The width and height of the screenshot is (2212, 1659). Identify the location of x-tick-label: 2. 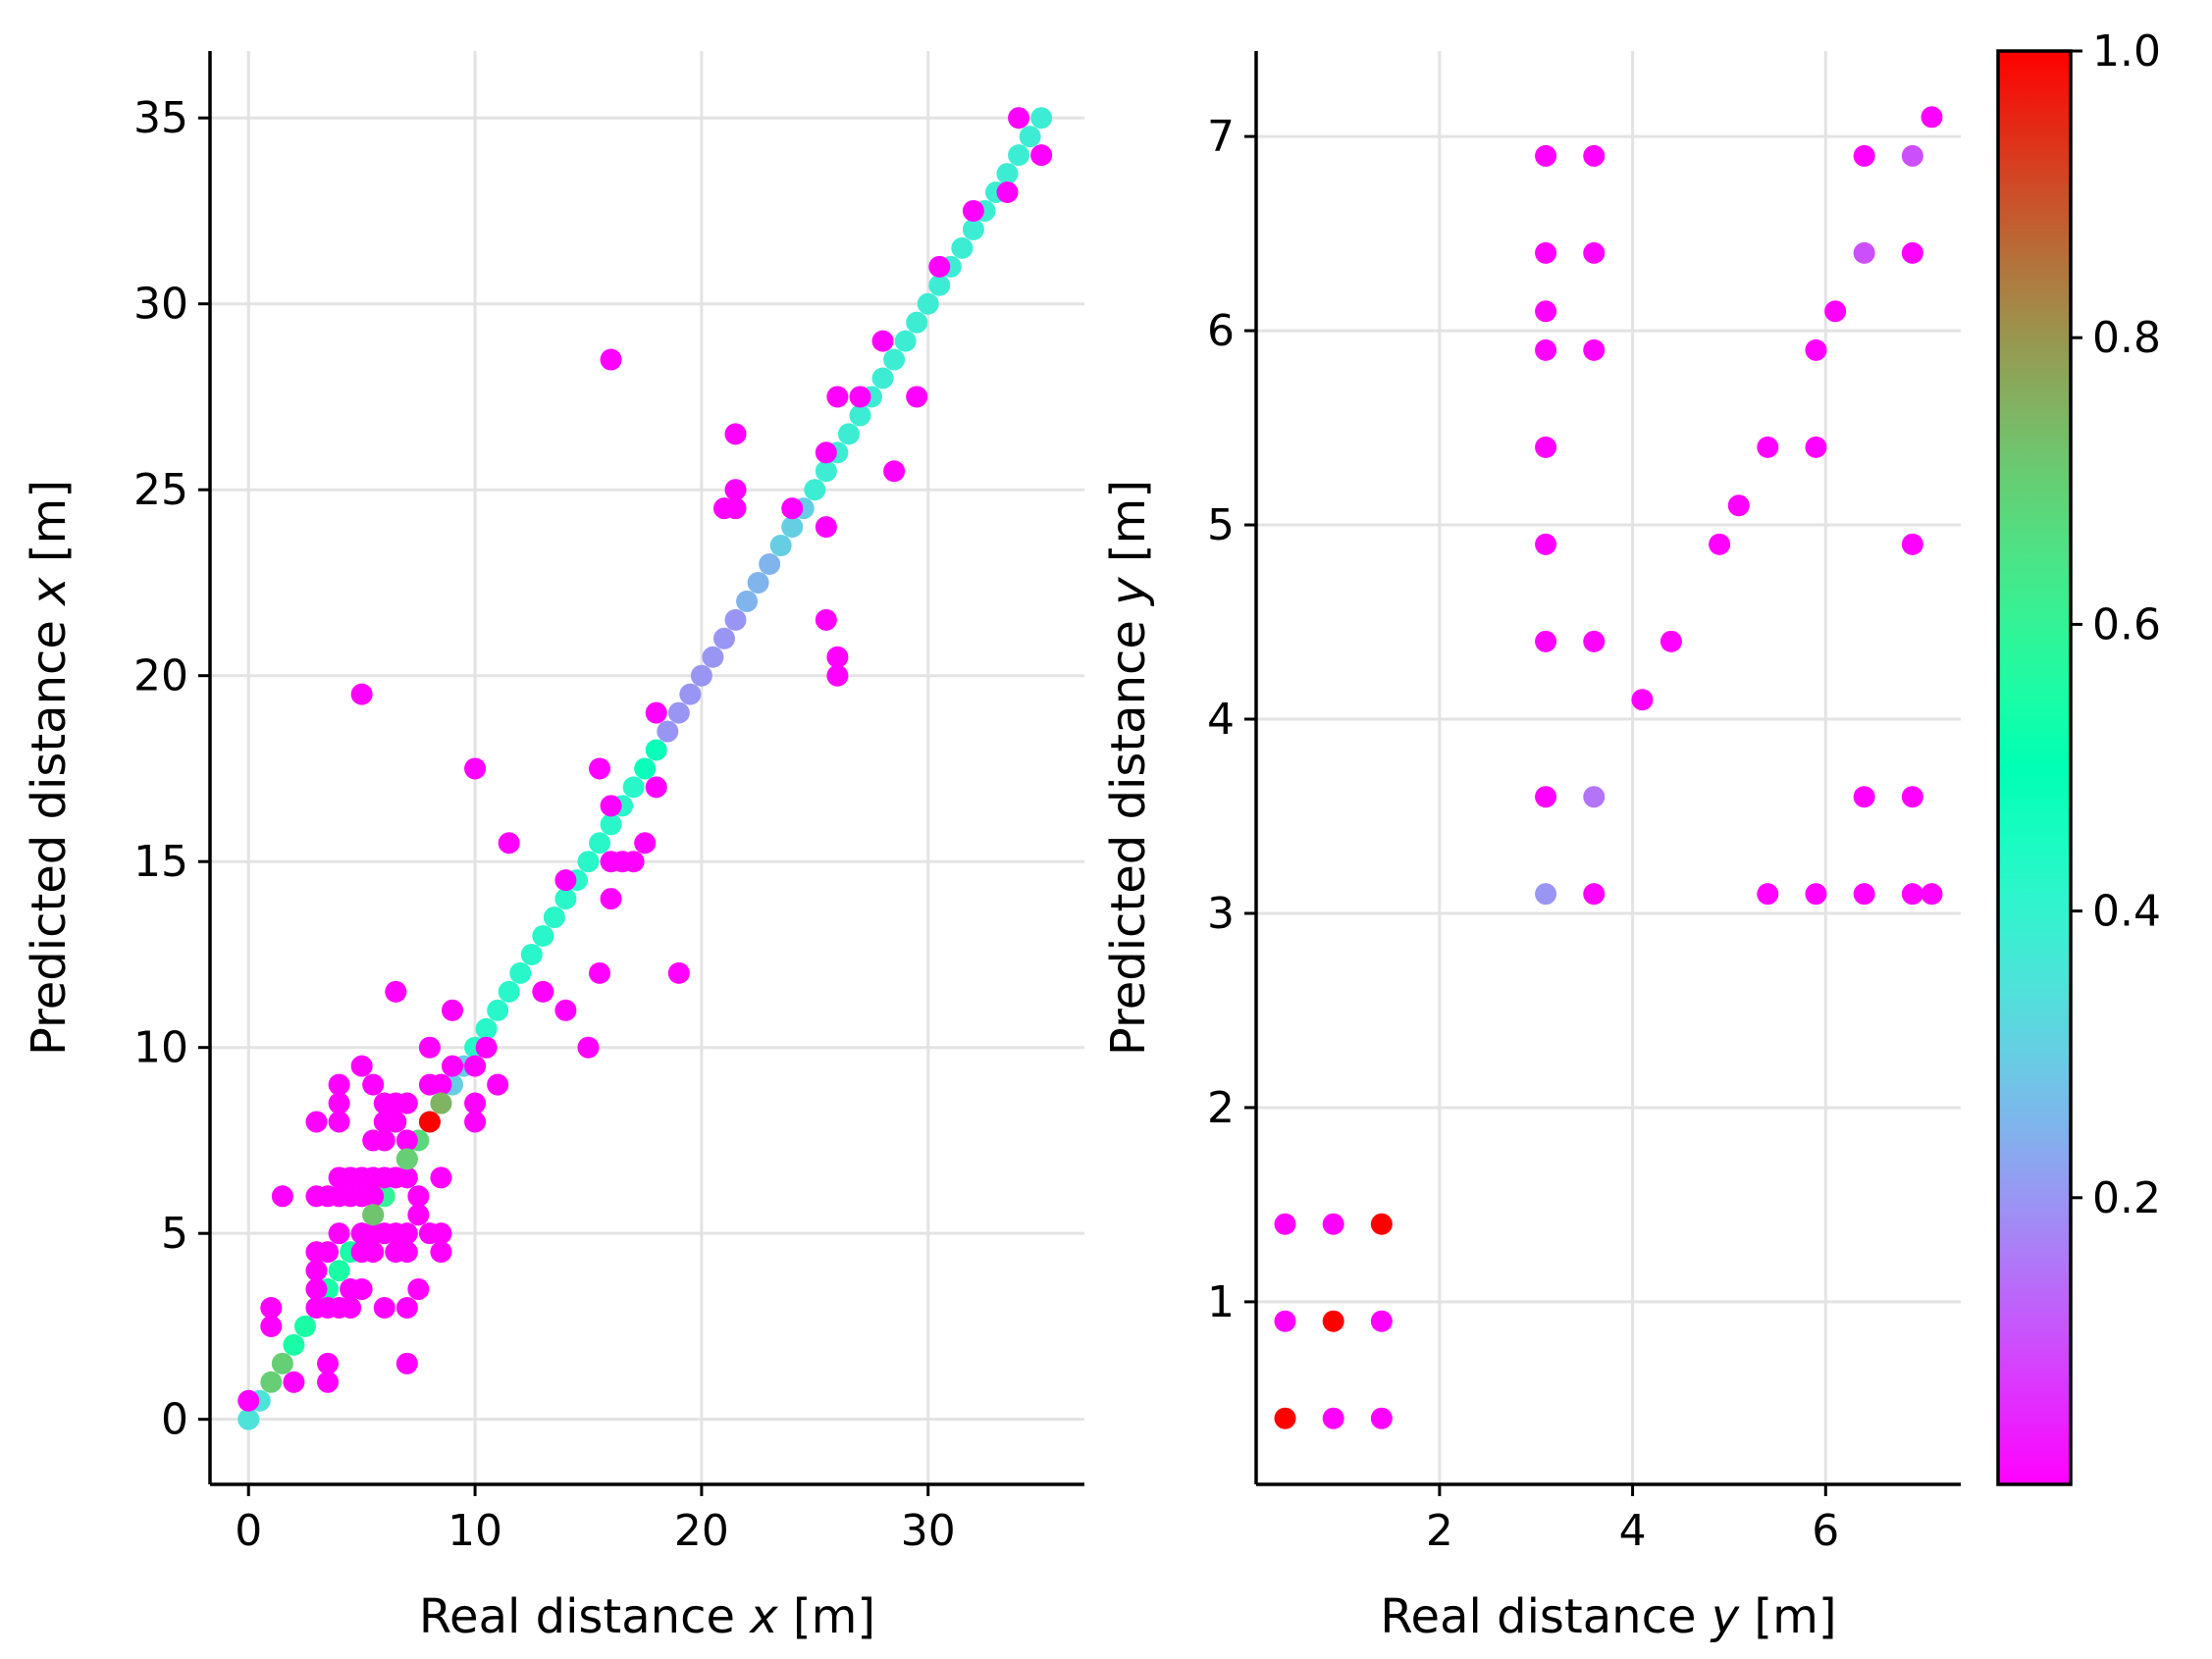
(1439, 1531).